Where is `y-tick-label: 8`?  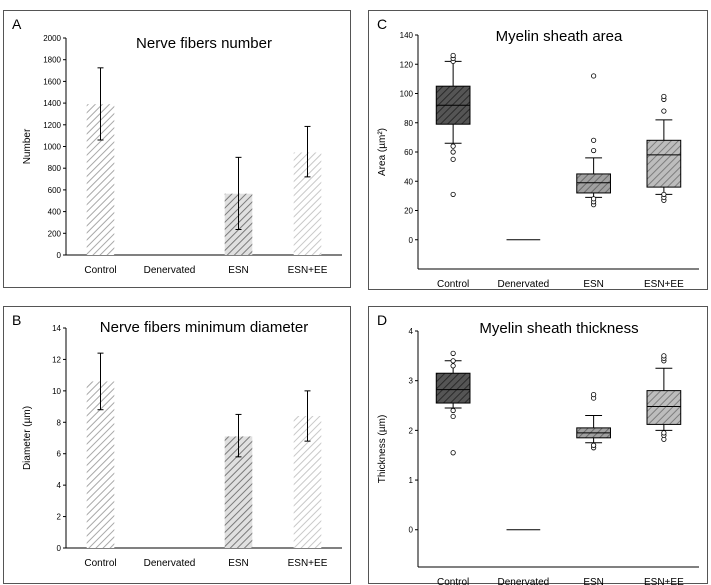 y-tick-label: 8 is located at coordinates (59, 422).